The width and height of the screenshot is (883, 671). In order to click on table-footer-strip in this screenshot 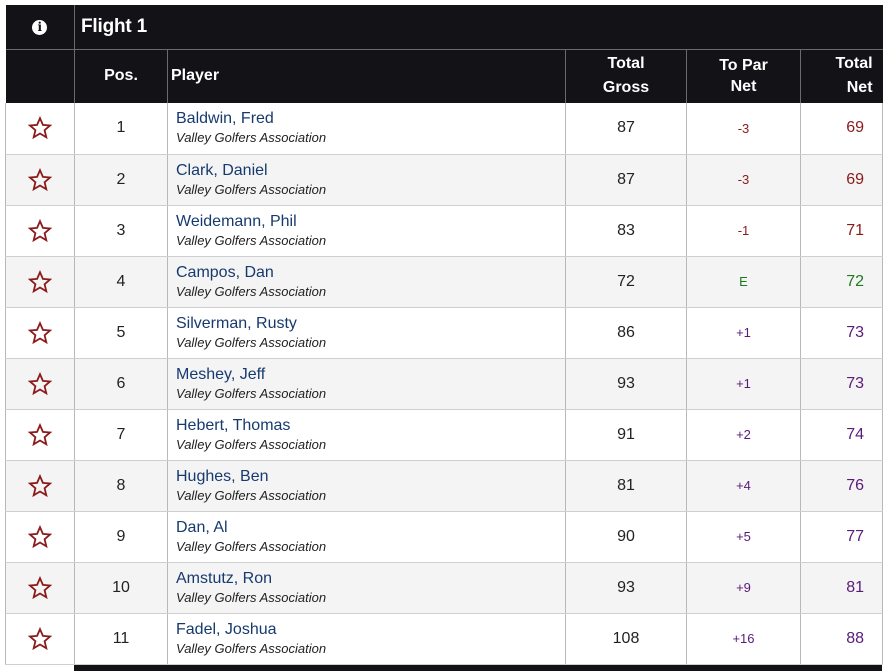, I will do `click(478, 667)`.